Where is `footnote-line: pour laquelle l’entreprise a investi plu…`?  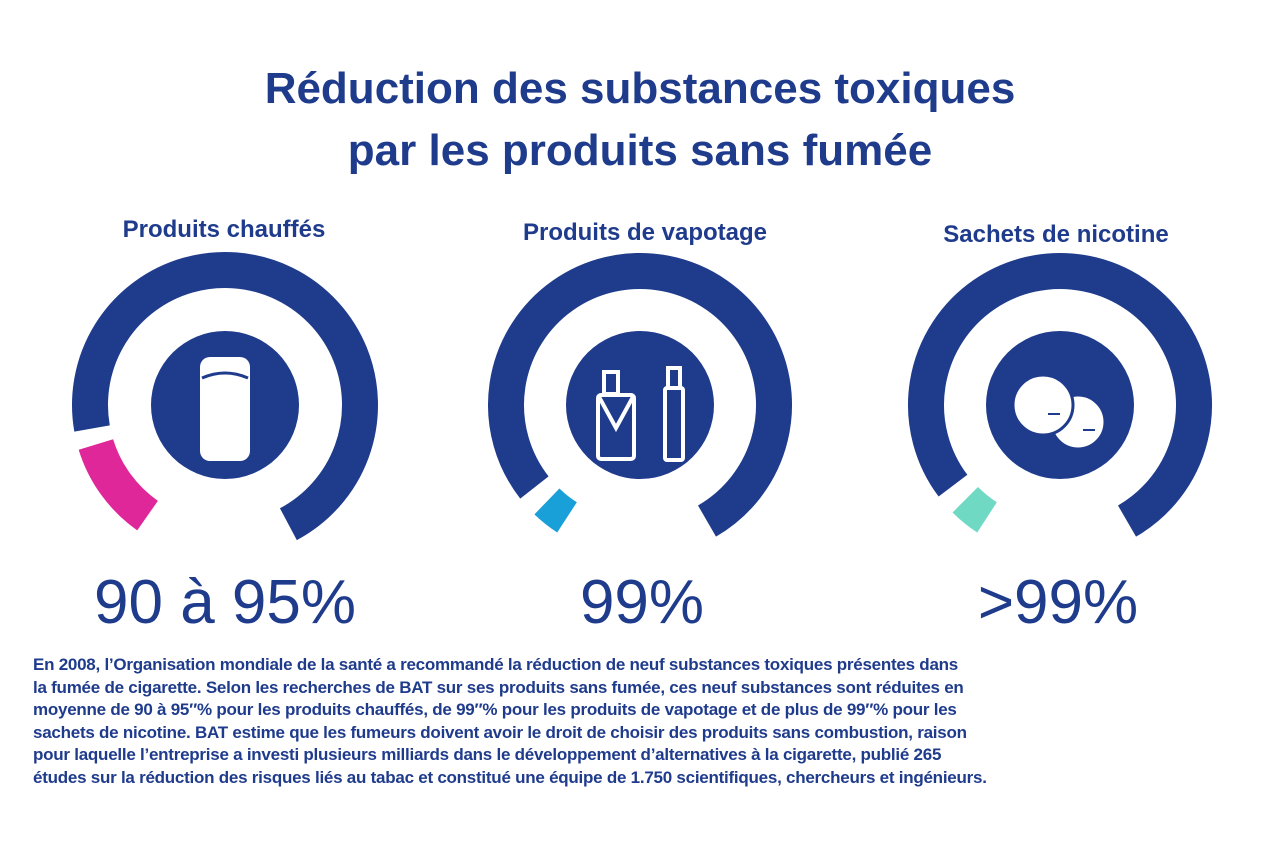 footnote-line: pour laquelle l’entreprise a investi plu… is located at coordinates (487, 754).